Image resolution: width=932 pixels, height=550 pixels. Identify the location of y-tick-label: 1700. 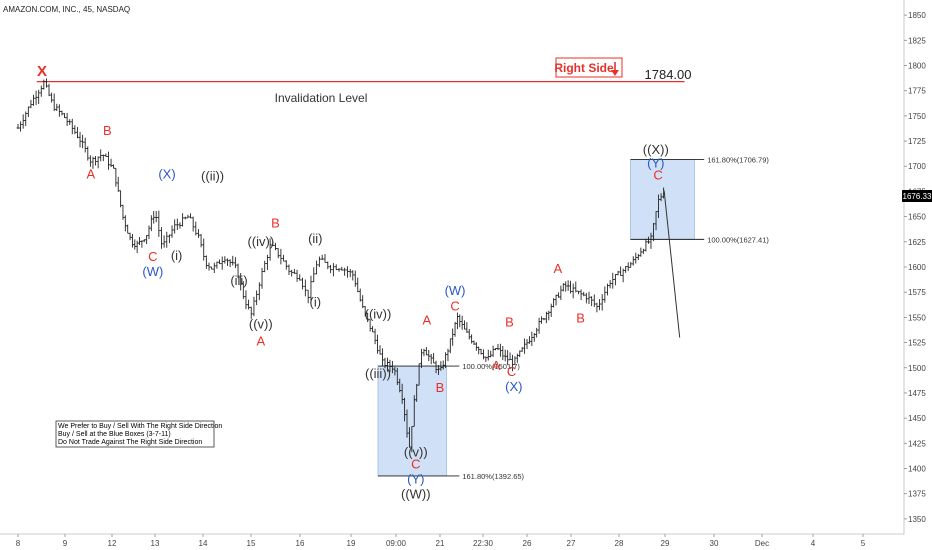
(917, 166).